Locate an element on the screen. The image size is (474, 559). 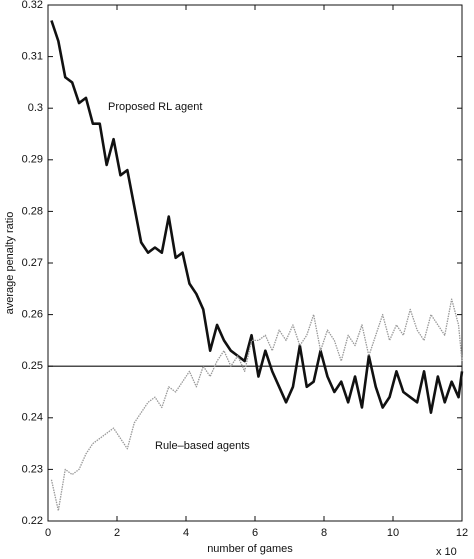
y-tick-label: 0.22 is located at coordinates (32, 521).